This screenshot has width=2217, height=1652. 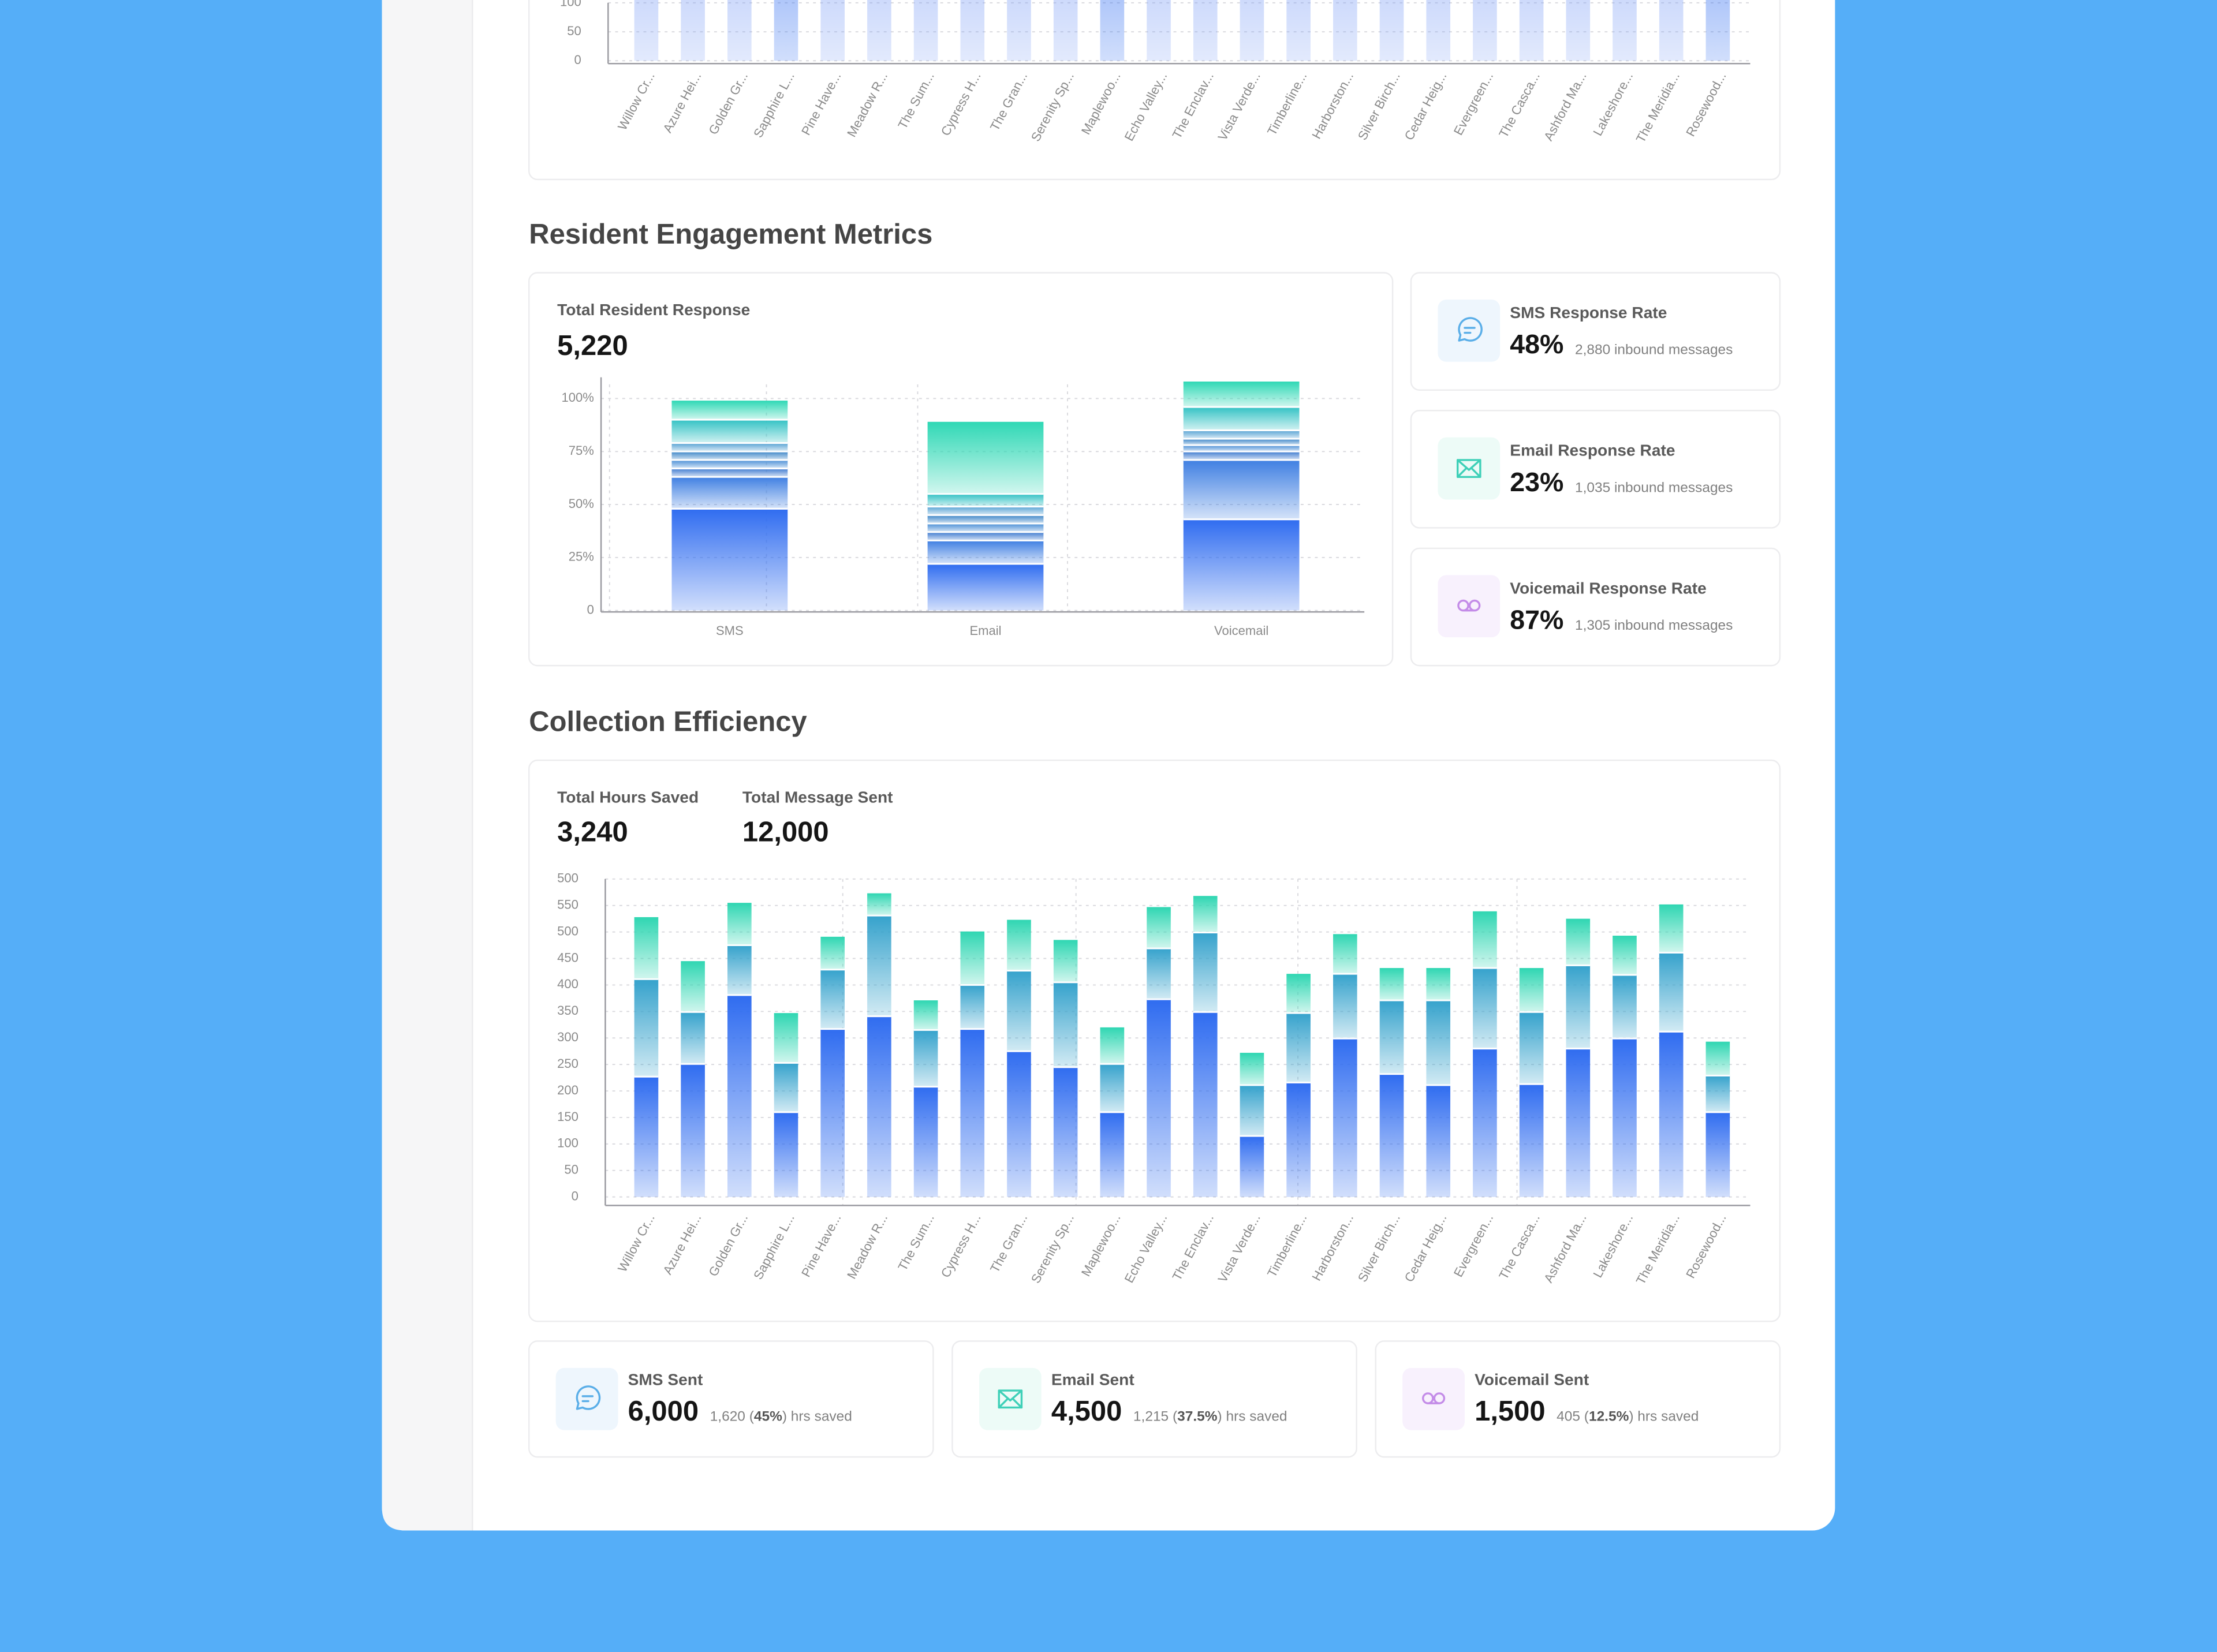 What do you see at coordinates (568, 1116) in the screenshot?
I see `y-tick-label: 150` at bounding box center [568, 1116].